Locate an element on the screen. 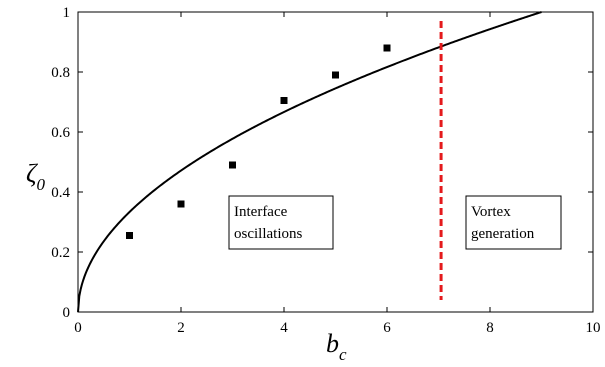  y-axis-label: ζ0 is located at coordinates (36, 176).